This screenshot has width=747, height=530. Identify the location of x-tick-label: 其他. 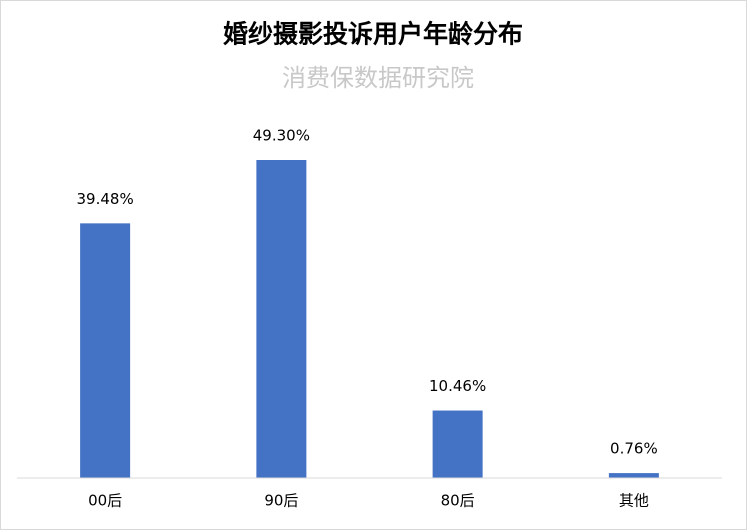
(634, 501).